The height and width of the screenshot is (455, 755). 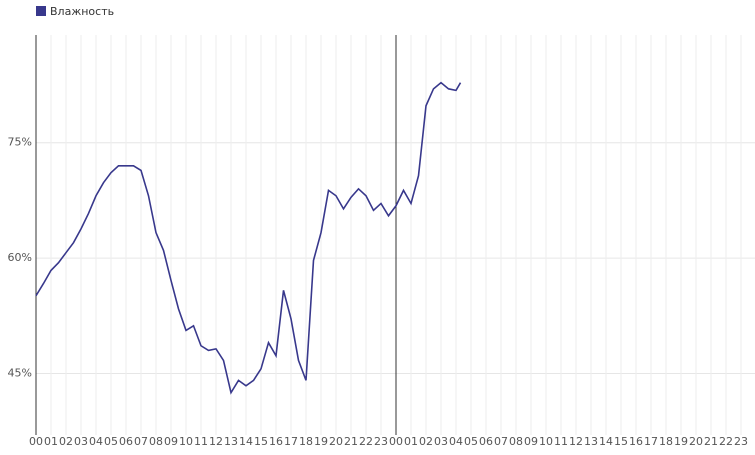 I want to click on y-tick-label: 75%, so click(x=20, y=142).